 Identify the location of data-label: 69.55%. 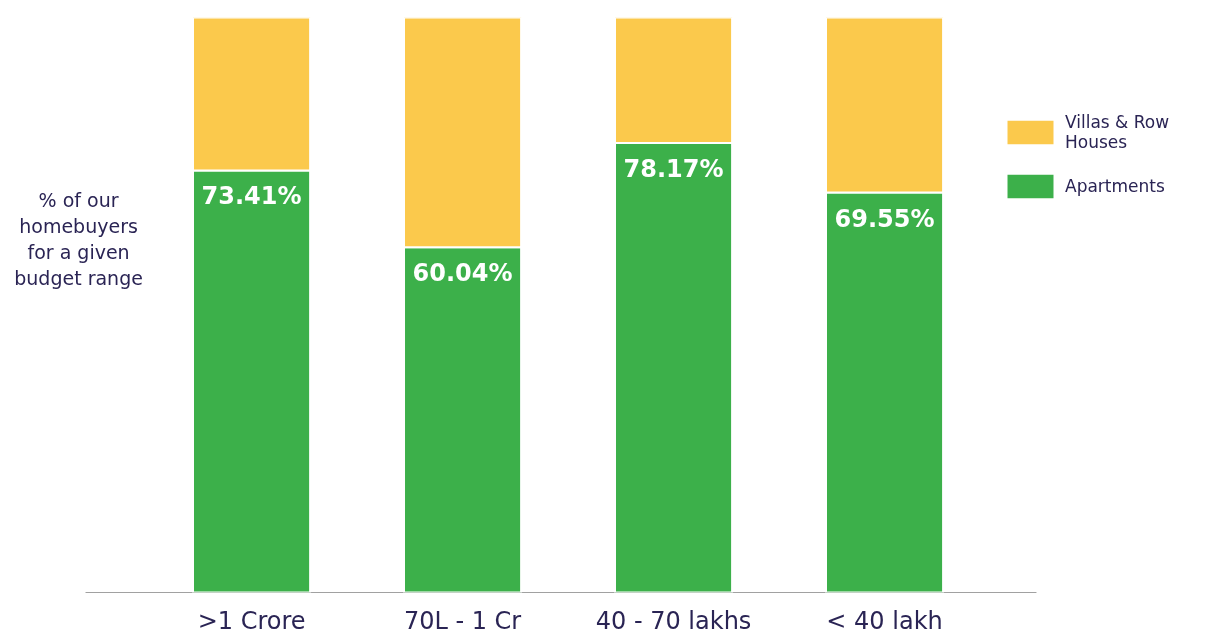
(884, 218).